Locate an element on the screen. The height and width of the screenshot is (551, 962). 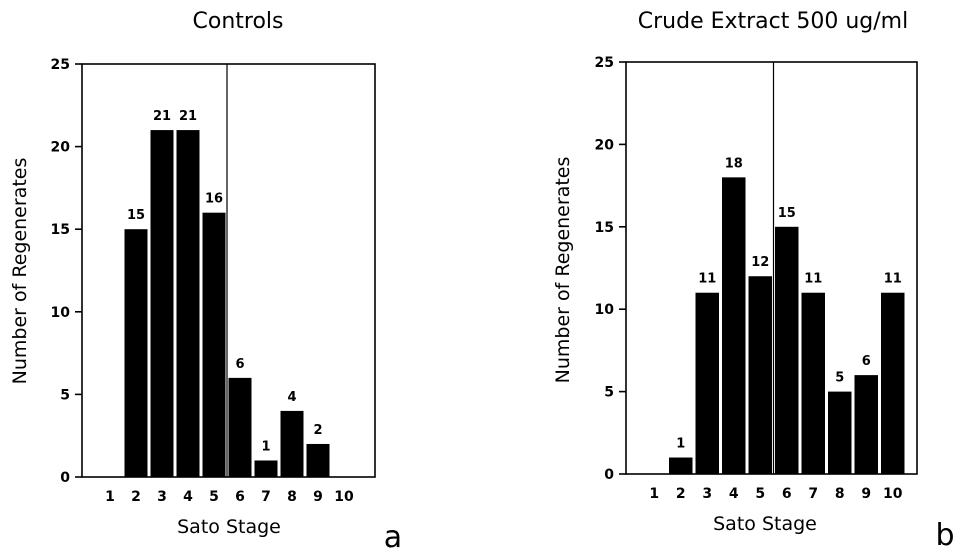
bar-value-label: 2 is located at coordinates (317, 430).